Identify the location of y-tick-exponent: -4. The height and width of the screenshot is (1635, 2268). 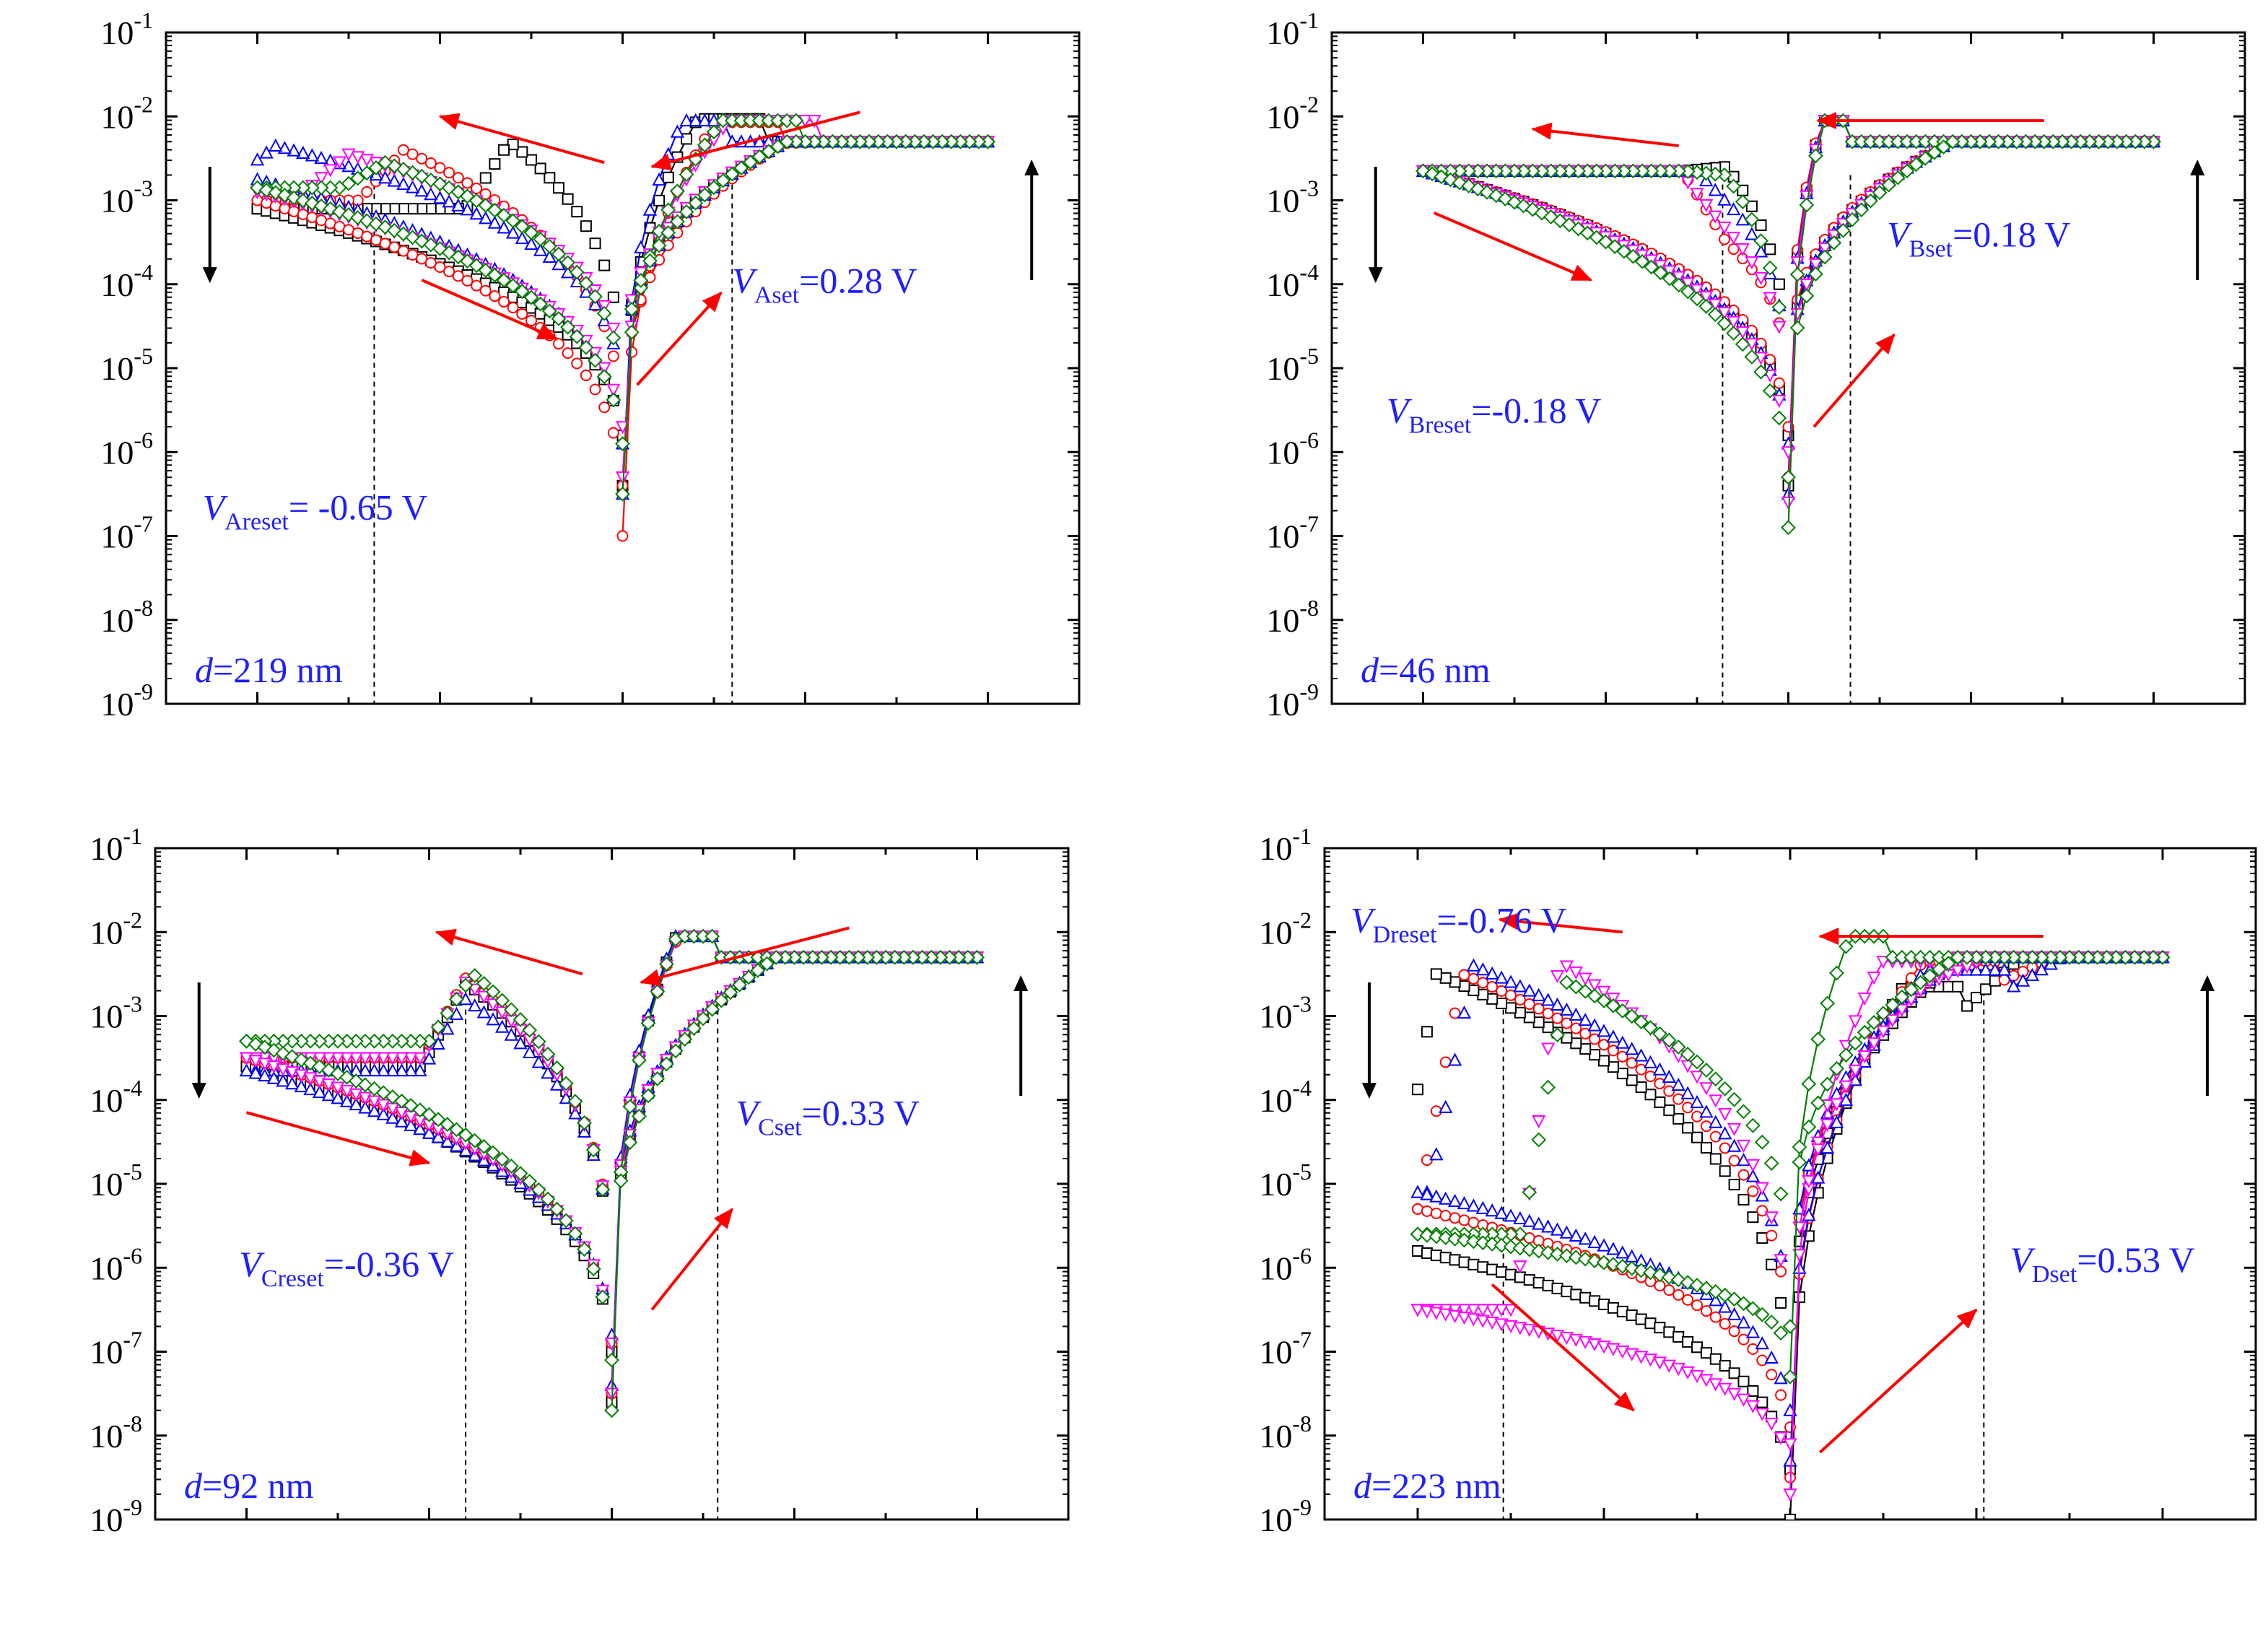
(132, 1088).